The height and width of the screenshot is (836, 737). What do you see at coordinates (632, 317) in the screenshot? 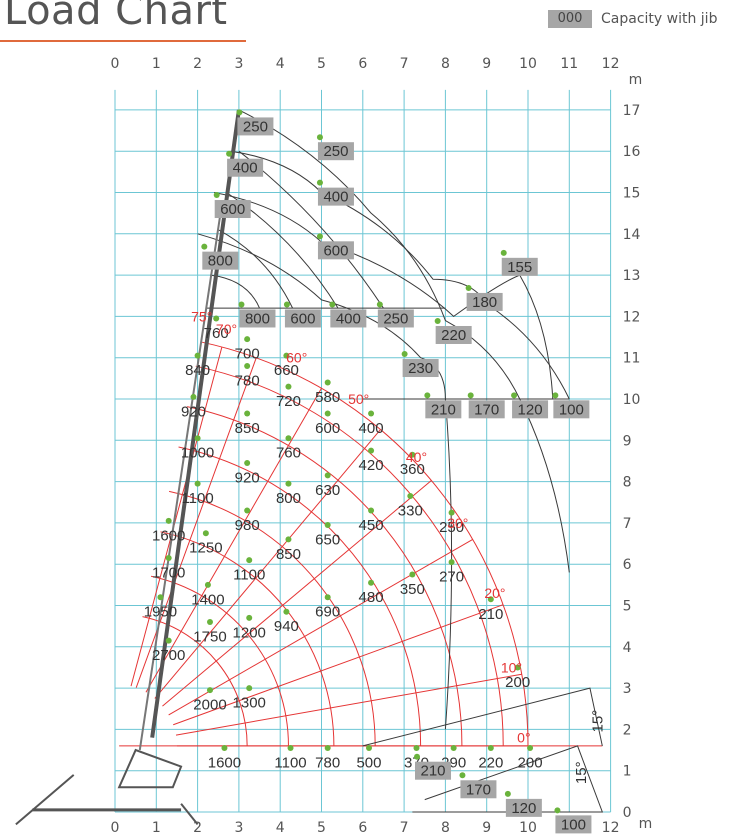
I see `y-tick-label: 12` at bounding box center [632, 317].